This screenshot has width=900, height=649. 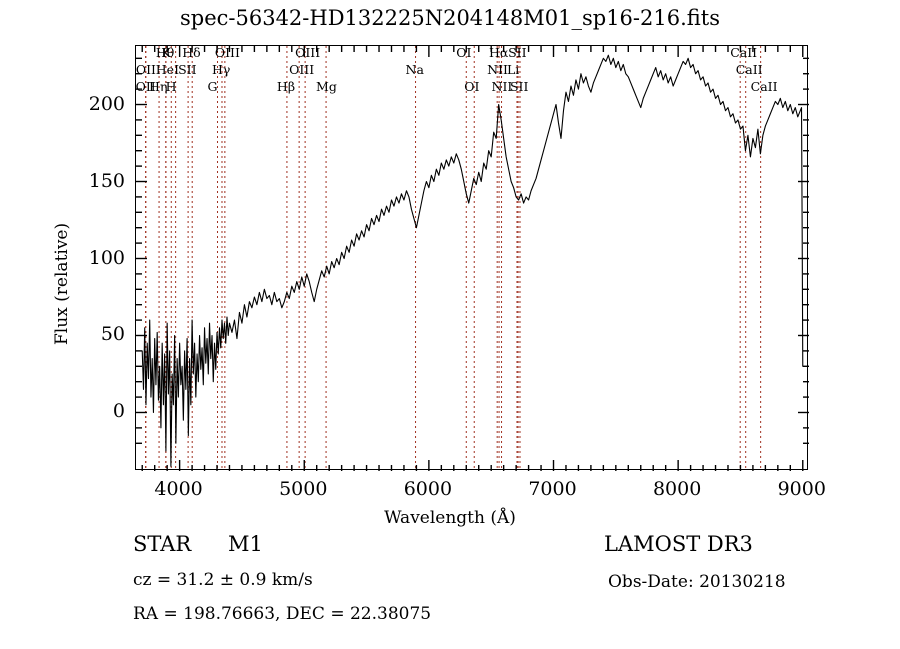 I want to click on x-tick-label-8000: 8000, so click(x=677, y=489).